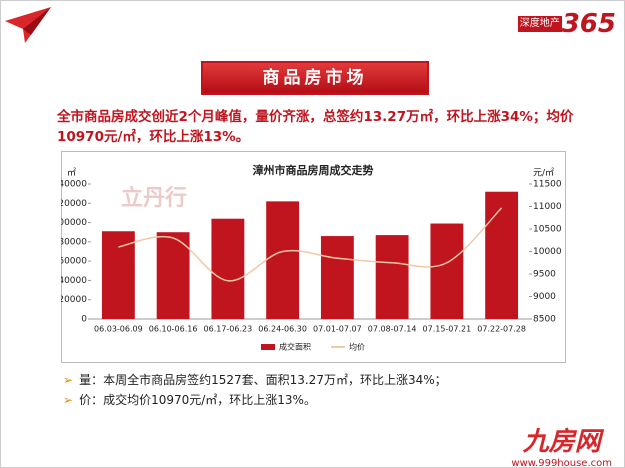 The height and width of the screenshot is (468, 625). Describe the element at coordinates (547, 185) in the screenshot. I see `y2-tick-label: 11500` at that location.